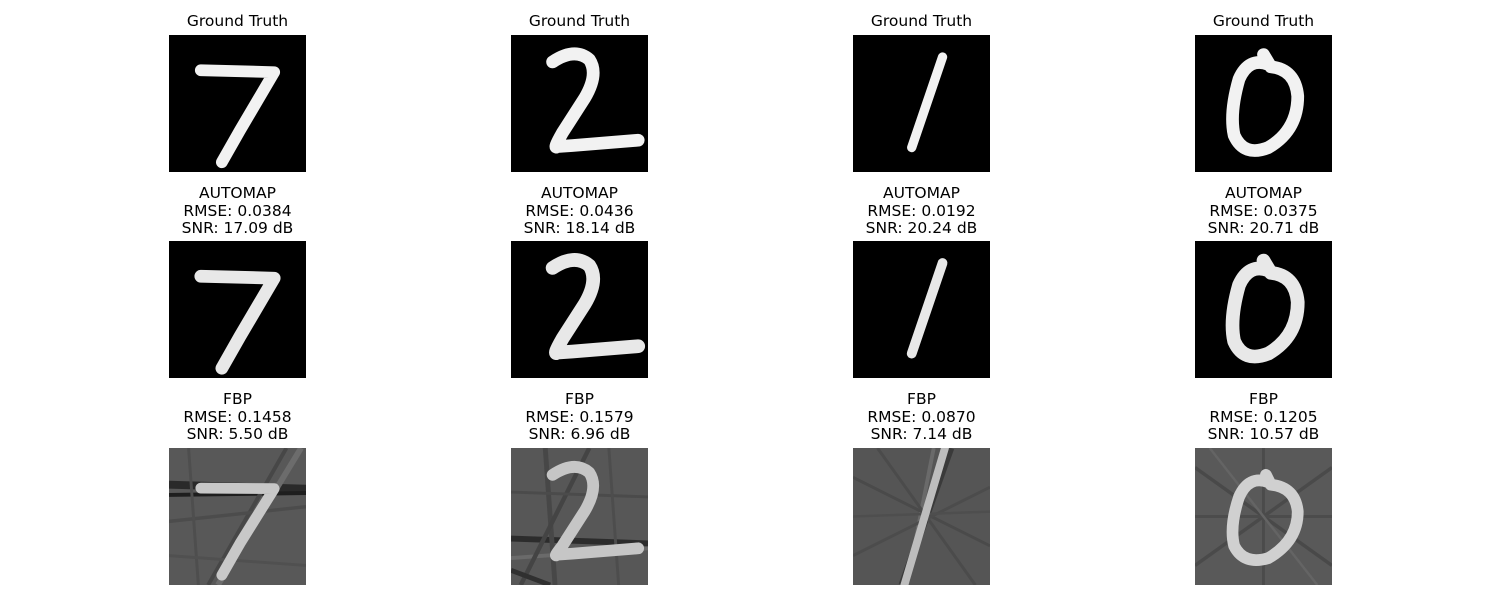 The width and height of the screenshot is (1500, 600). What do you see at coordinates (921, 210) in the screenshot?
I see `panel-title: AUTOMAP RMSE: 0.0192 SNR: 20.24 dB` at bounding box center [921, 210].